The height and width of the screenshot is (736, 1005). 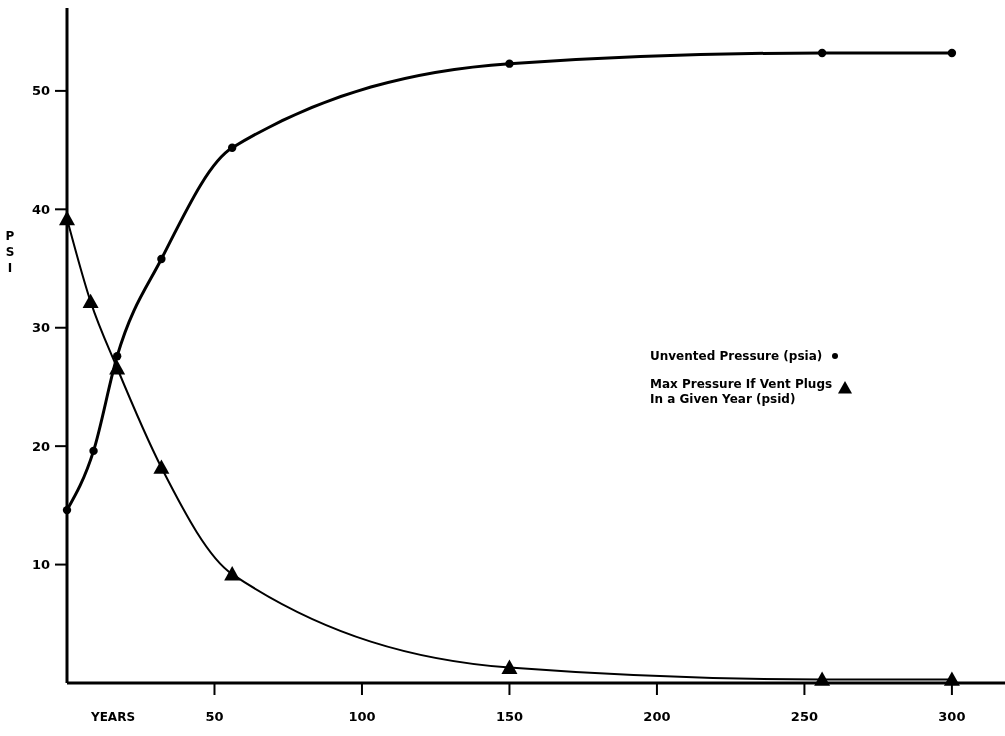 I want to click on x-tick-label: 200, so click(x=657, y=716).